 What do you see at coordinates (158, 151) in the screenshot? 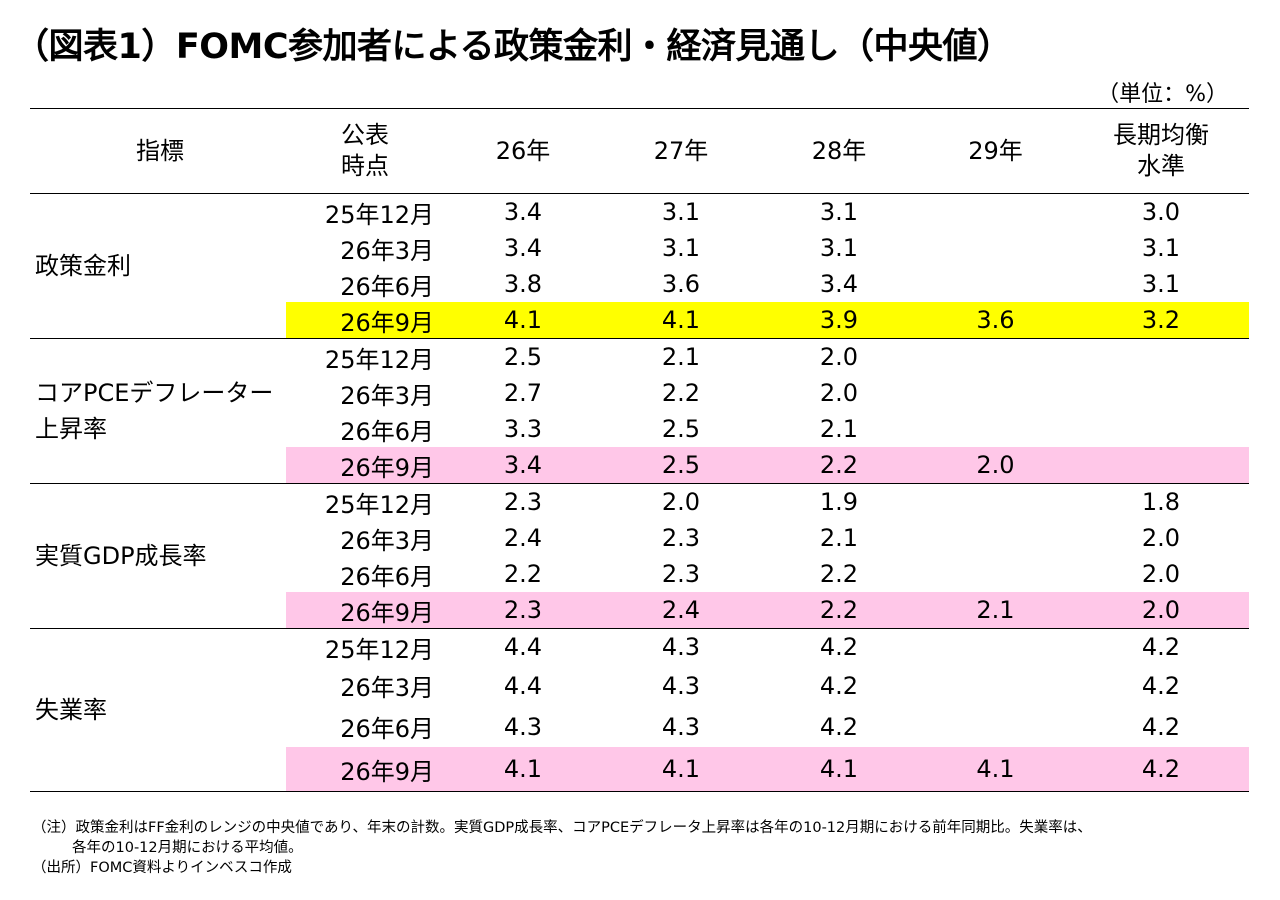
I see `header-indicator: 指標` at bounding box center [158, 151].